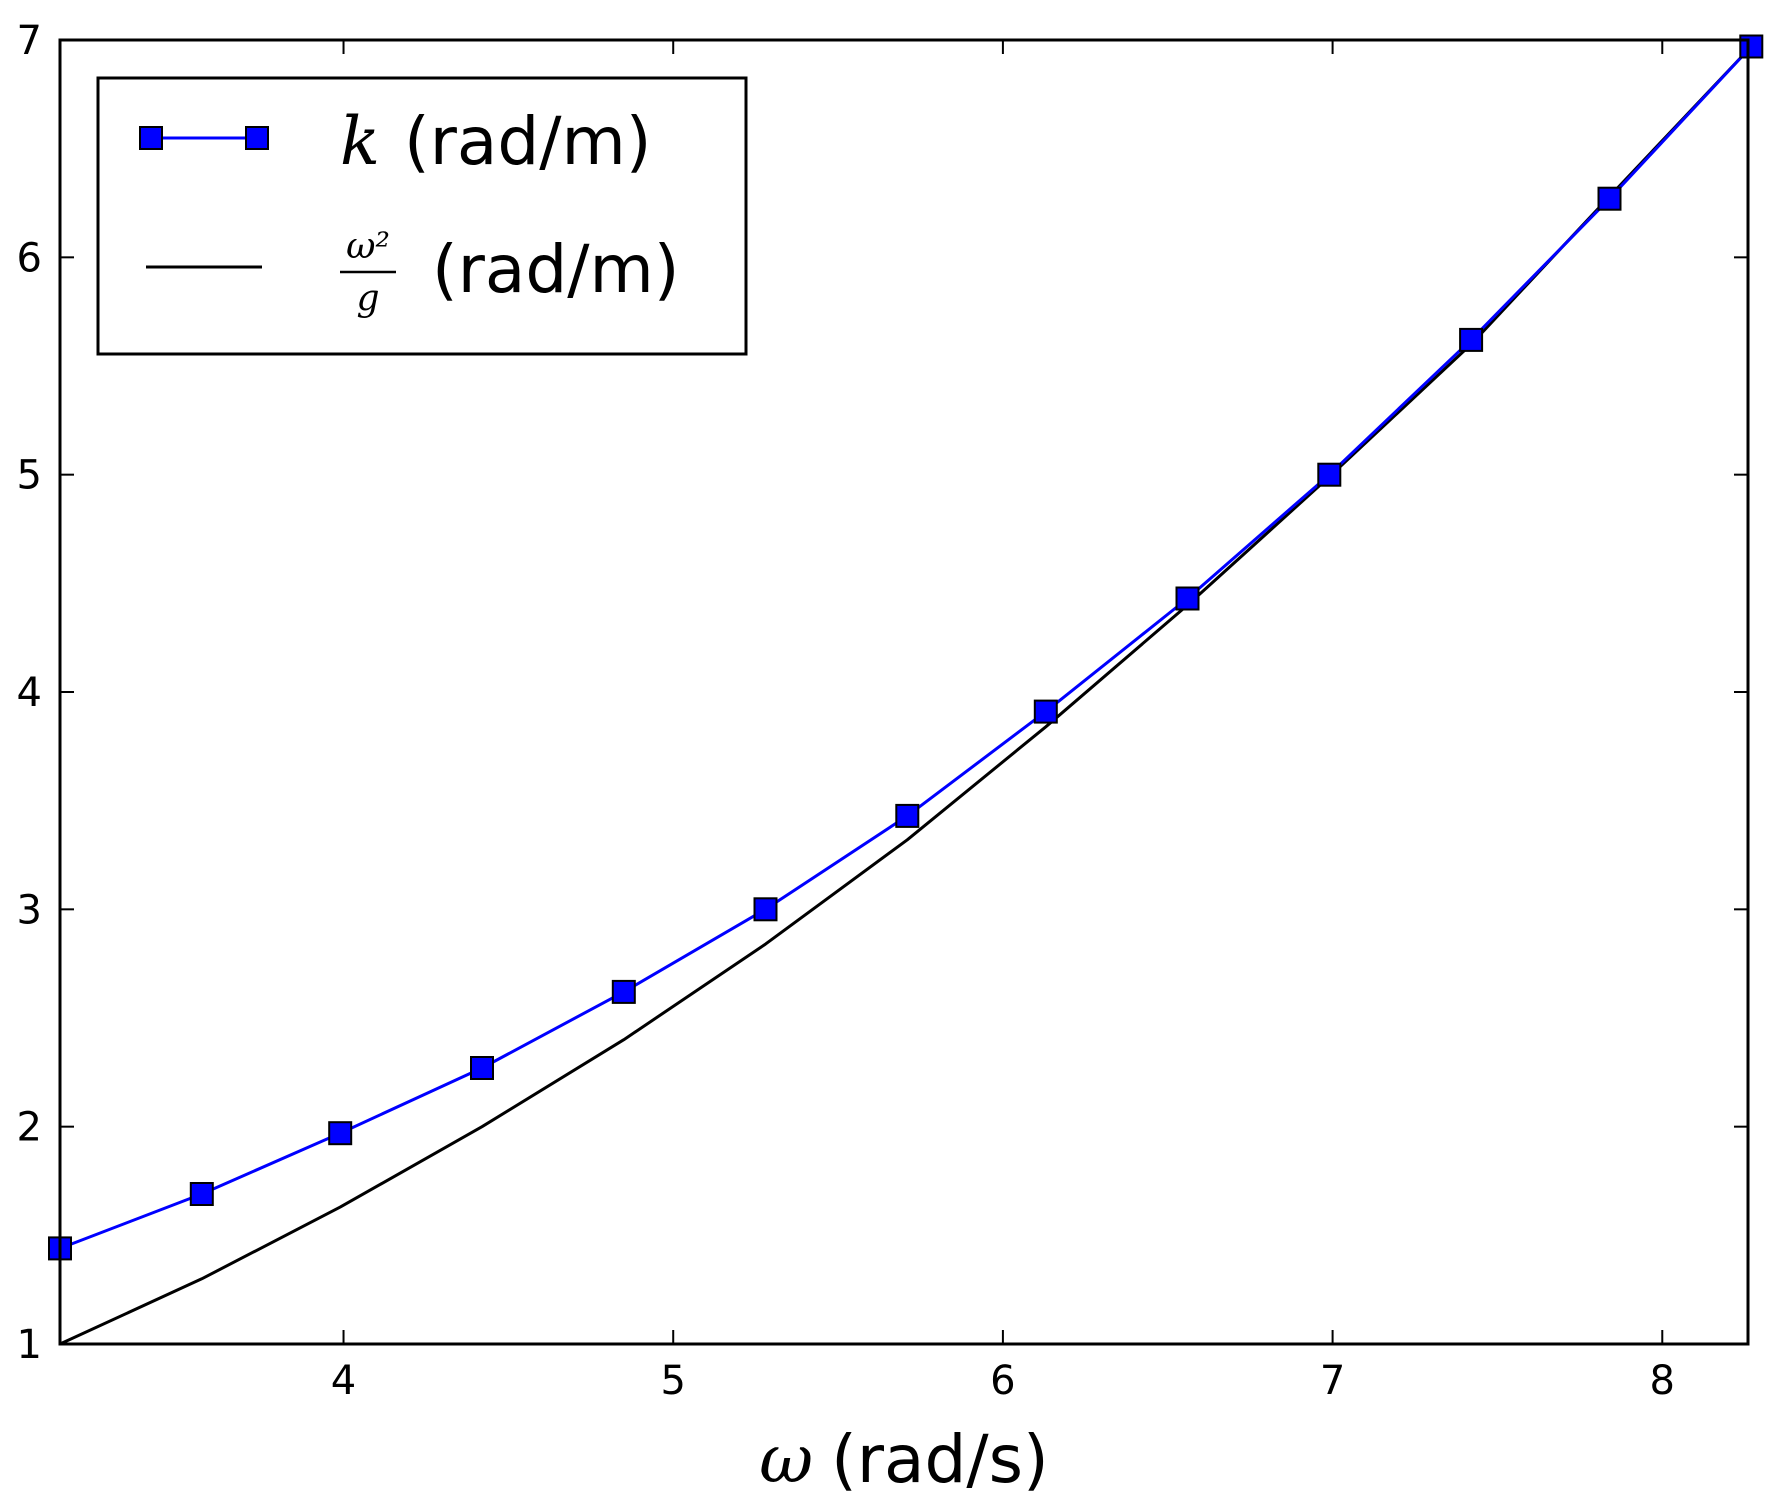  Describe the element at coordinates (151, 138) in the screenshot. I see `legend-marker-k-left` at that location.